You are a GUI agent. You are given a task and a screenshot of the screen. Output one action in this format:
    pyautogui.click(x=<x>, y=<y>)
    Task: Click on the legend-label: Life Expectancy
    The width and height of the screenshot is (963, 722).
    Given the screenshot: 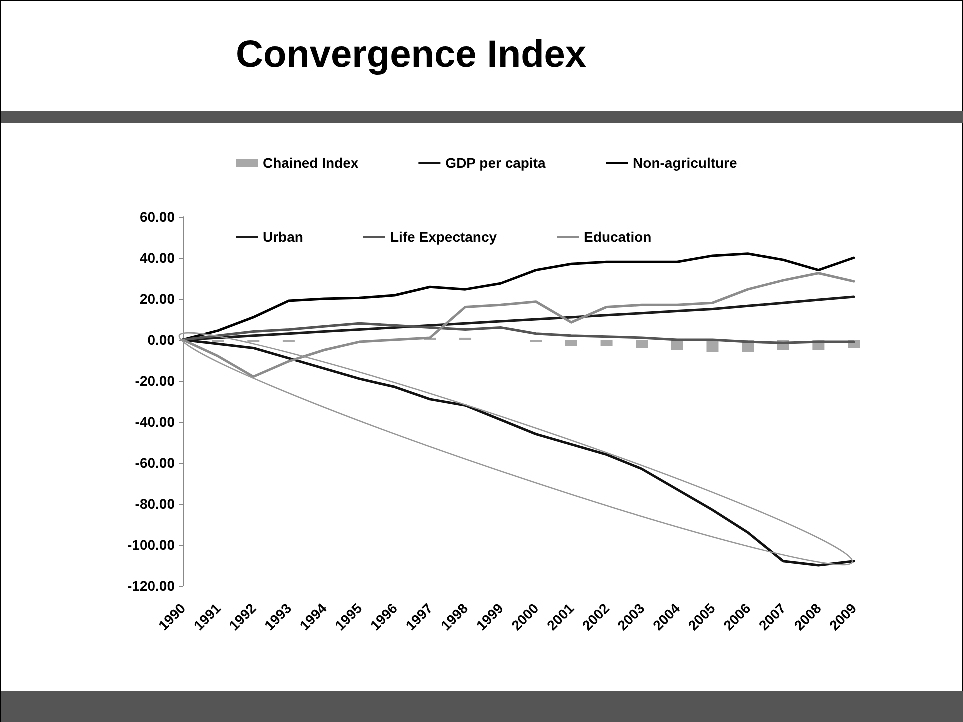 What is the action you would take?
    pyautogui.click(x=444, y=237)
    